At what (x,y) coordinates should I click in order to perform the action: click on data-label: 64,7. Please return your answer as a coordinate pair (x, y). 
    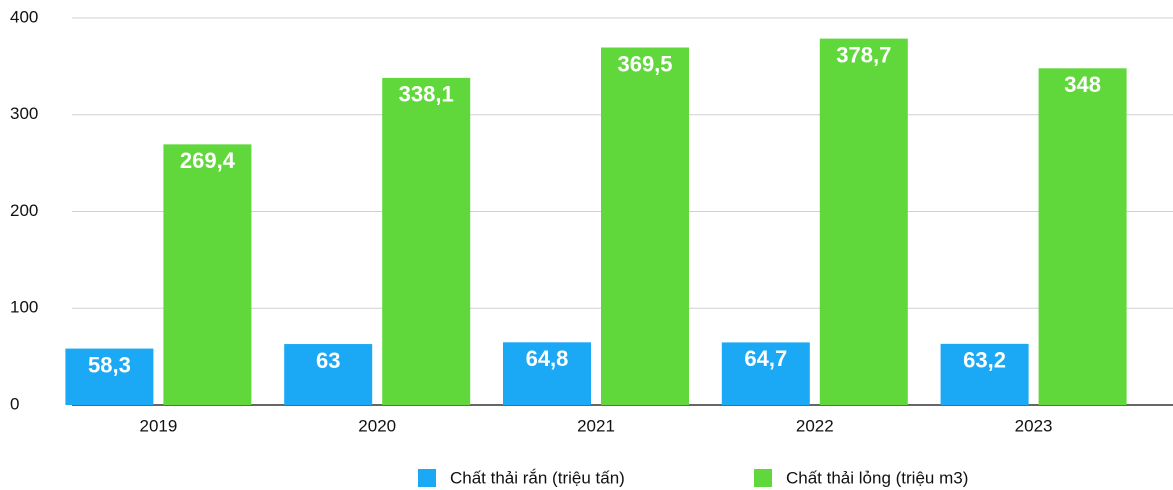
    Looking at the image, I should click on (765, 358).